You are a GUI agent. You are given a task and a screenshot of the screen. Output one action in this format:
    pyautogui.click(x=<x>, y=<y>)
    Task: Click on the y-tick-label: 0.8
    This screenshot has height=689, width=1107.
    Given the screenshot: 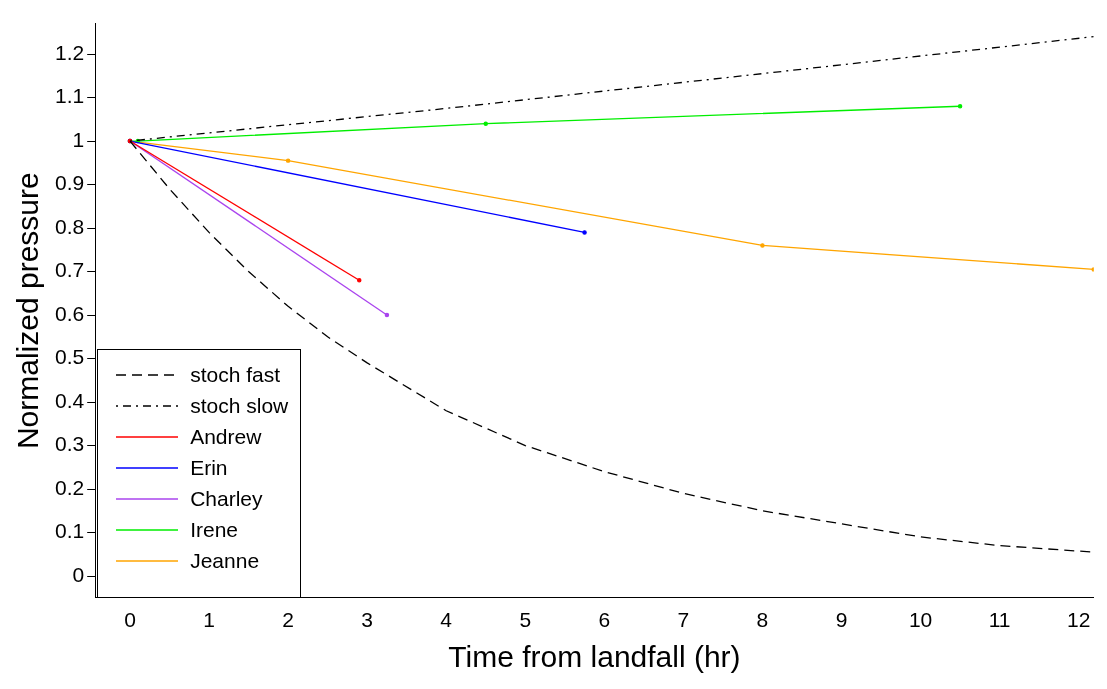 What is the action you would take?
    pyautogui.click(x=69, y=226)
    